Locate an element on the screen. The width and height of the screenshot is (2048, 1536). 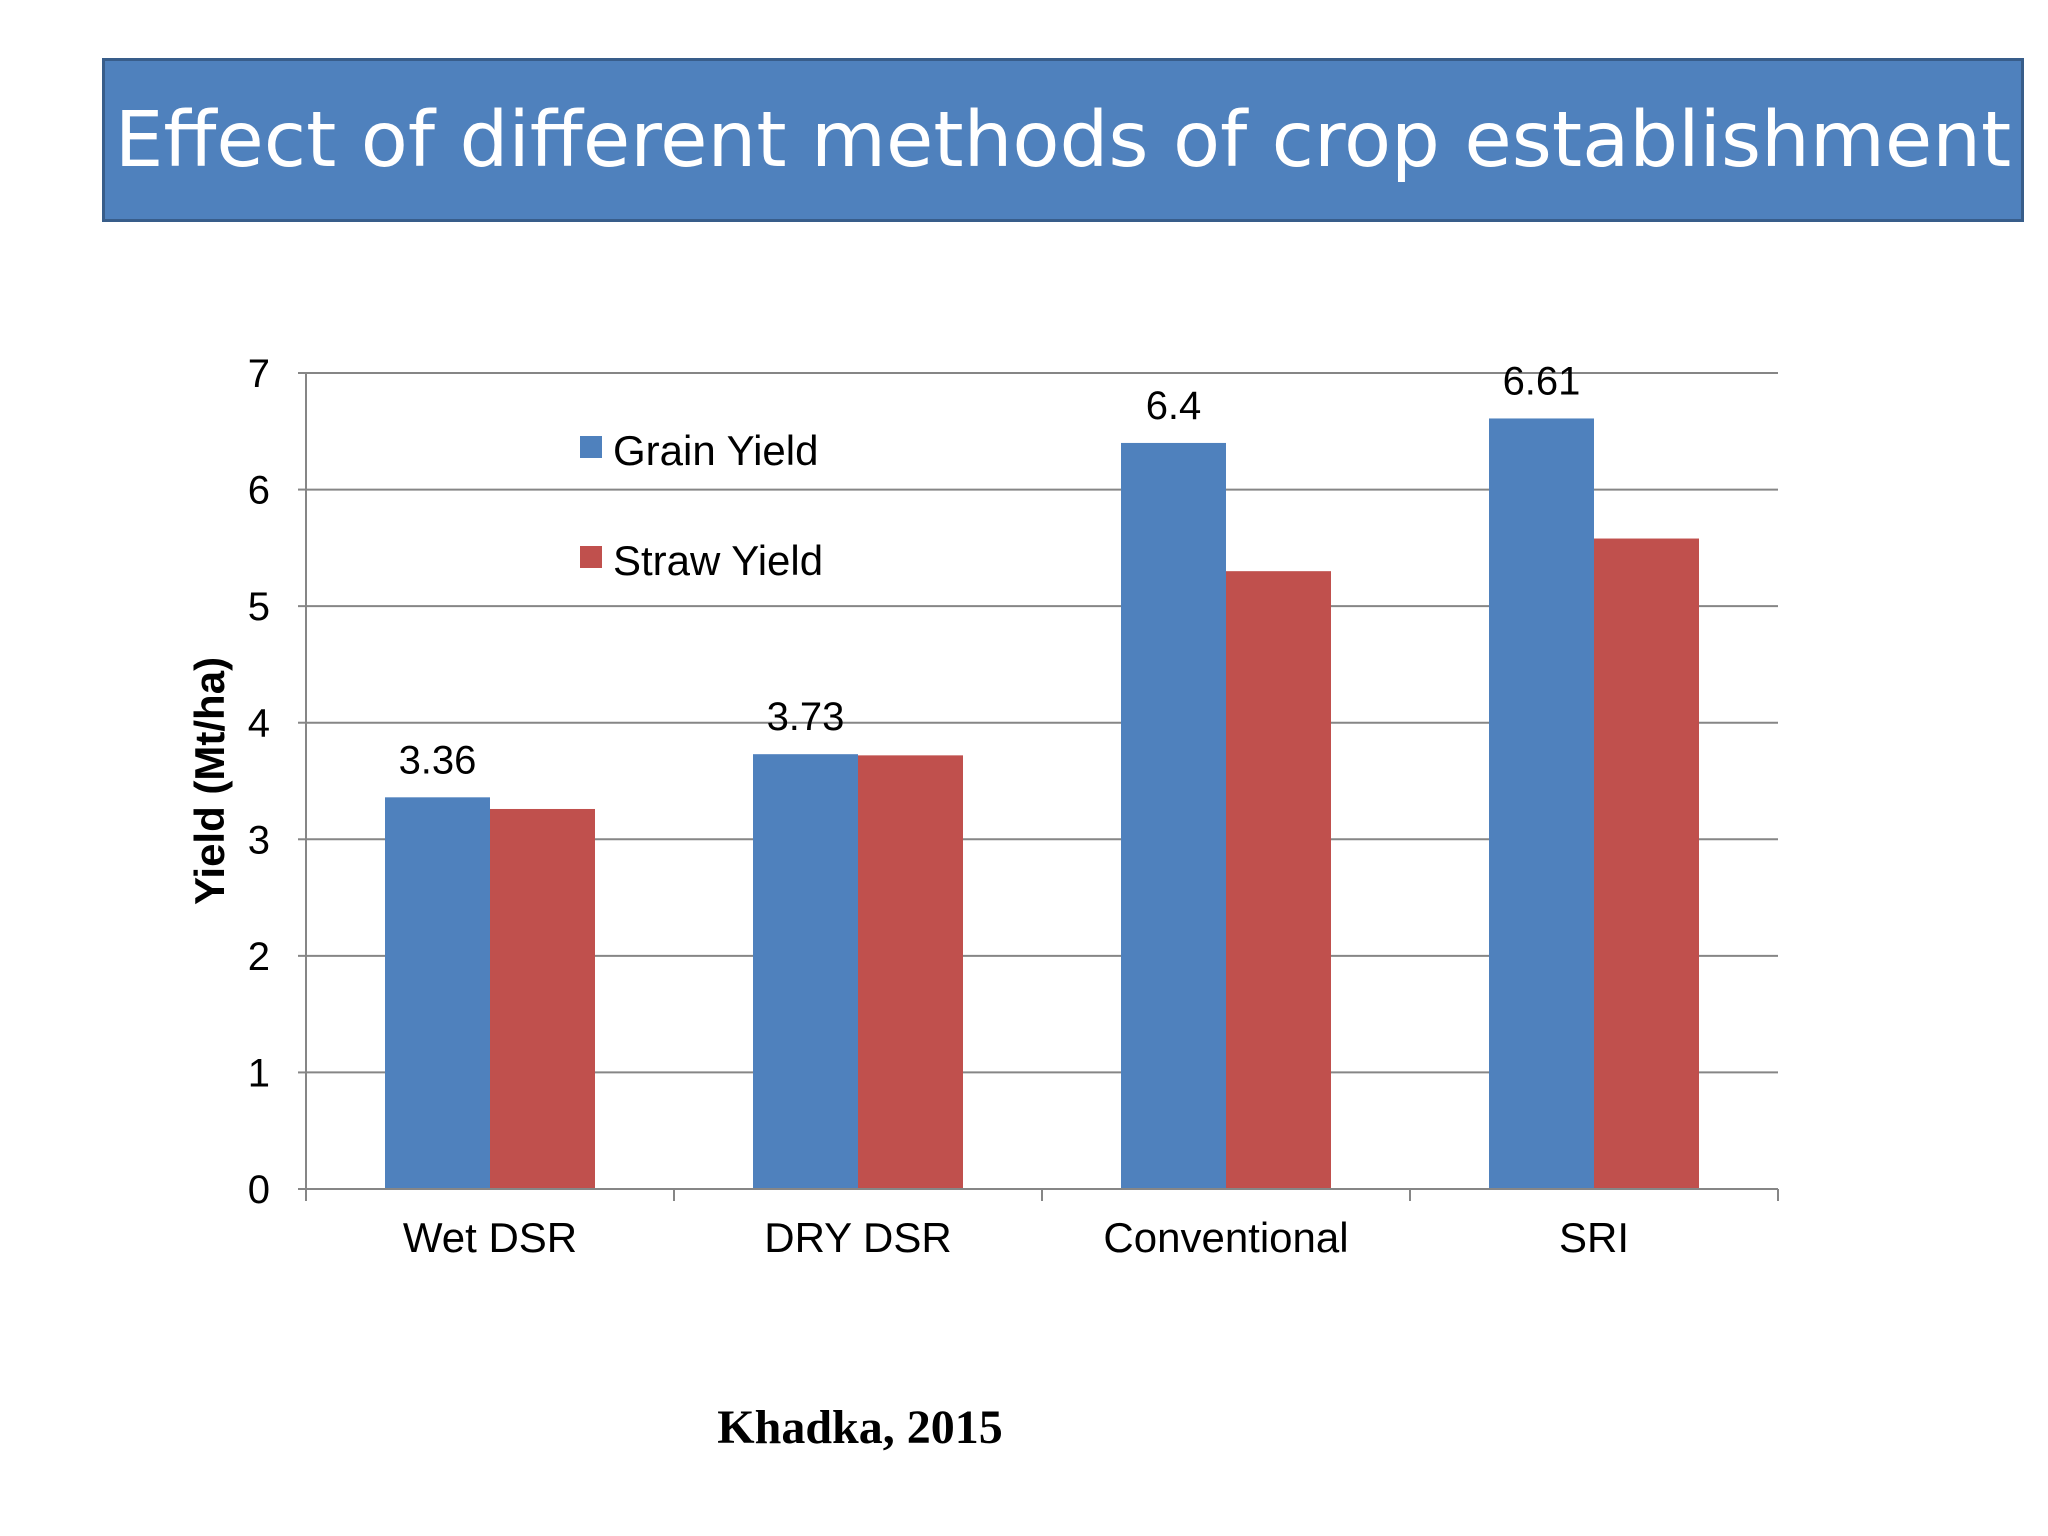
legend-label: Grain Yield is located at coordinates (715, 450).